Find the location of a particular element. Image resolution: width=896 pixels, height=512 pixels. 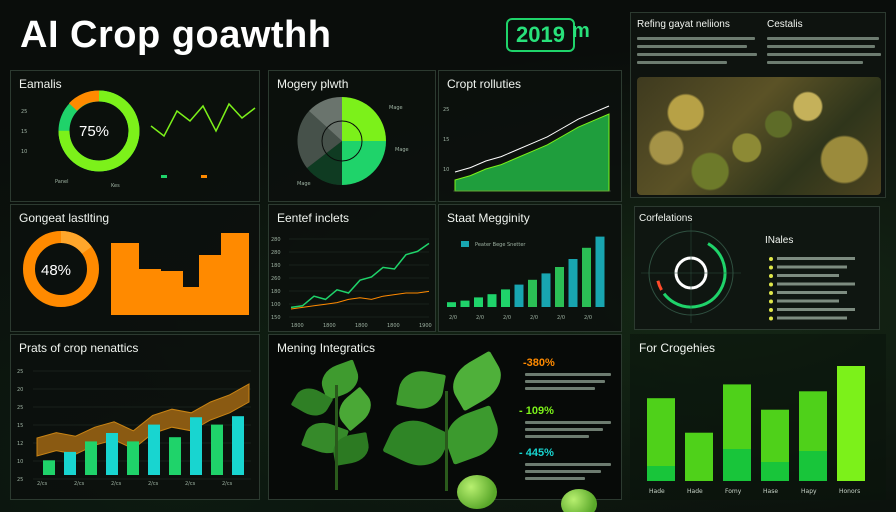

mogery-pie: Mage Mage Mage is located at coordinates (353, 141).